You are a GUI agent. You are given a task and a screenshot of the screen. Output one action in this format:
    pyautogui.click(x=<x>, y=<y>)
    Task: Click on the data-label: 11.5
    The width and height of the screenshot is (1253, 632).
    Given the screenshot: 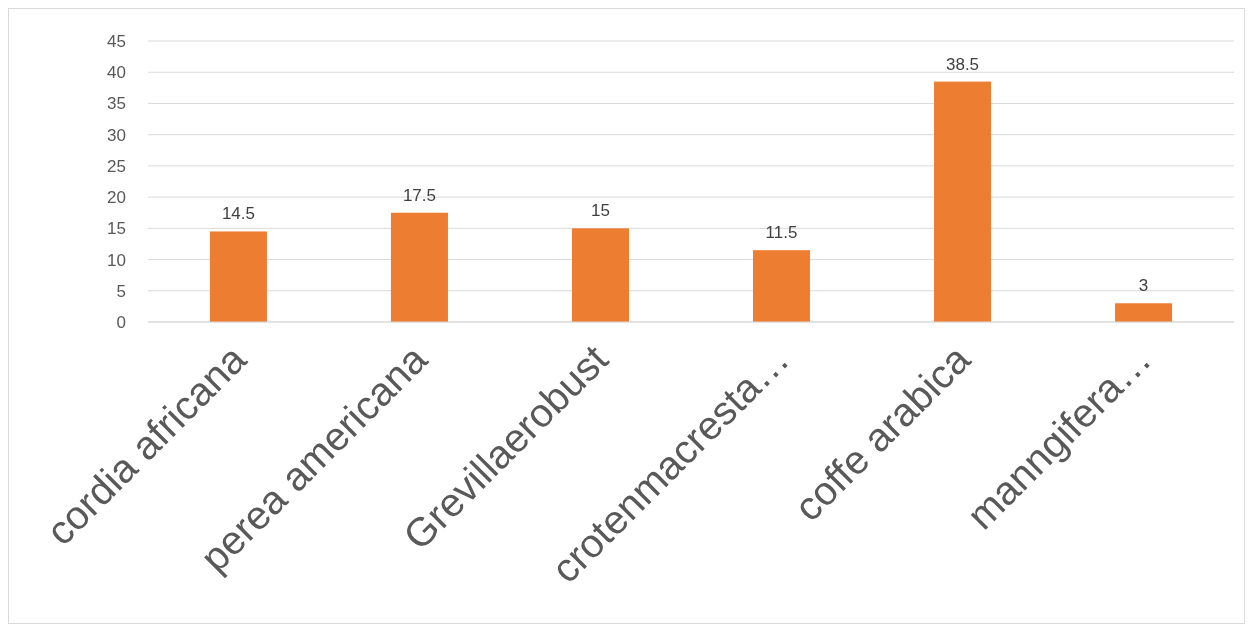 What is the action you would take?
    pyautogui.click(x=781, y=233)
    